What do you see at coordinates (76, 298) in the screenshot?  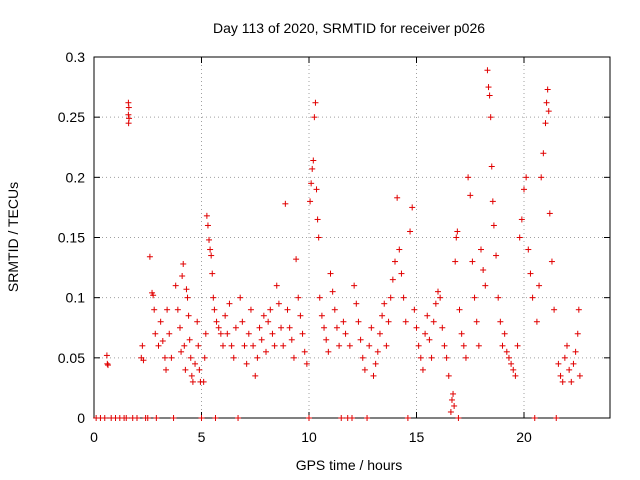 I see `y-tick-label: 0.1` at bounding box center [76, 298].